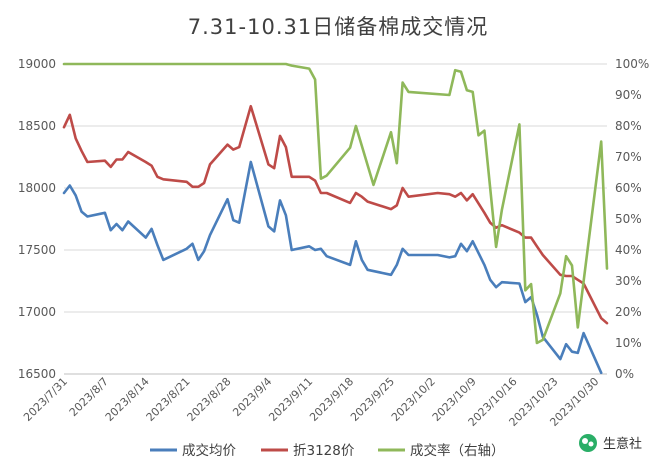 The height and width of the screenshot is (473, 671). What do you see at coordinates (628, 157) in the screenshot?
I see `y-right-tick-label: 70%` at bounding box center [628, 157].